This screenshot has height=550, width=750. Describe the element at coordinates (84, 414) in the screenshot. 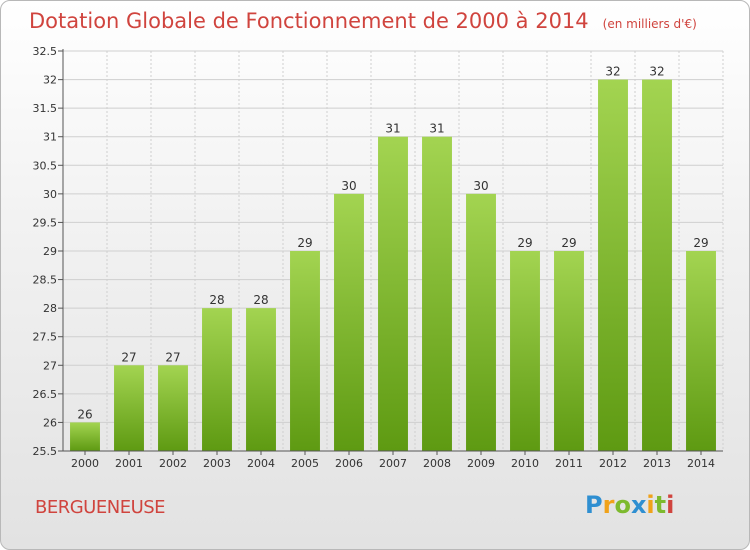

I see `data-label: 26` at that location.